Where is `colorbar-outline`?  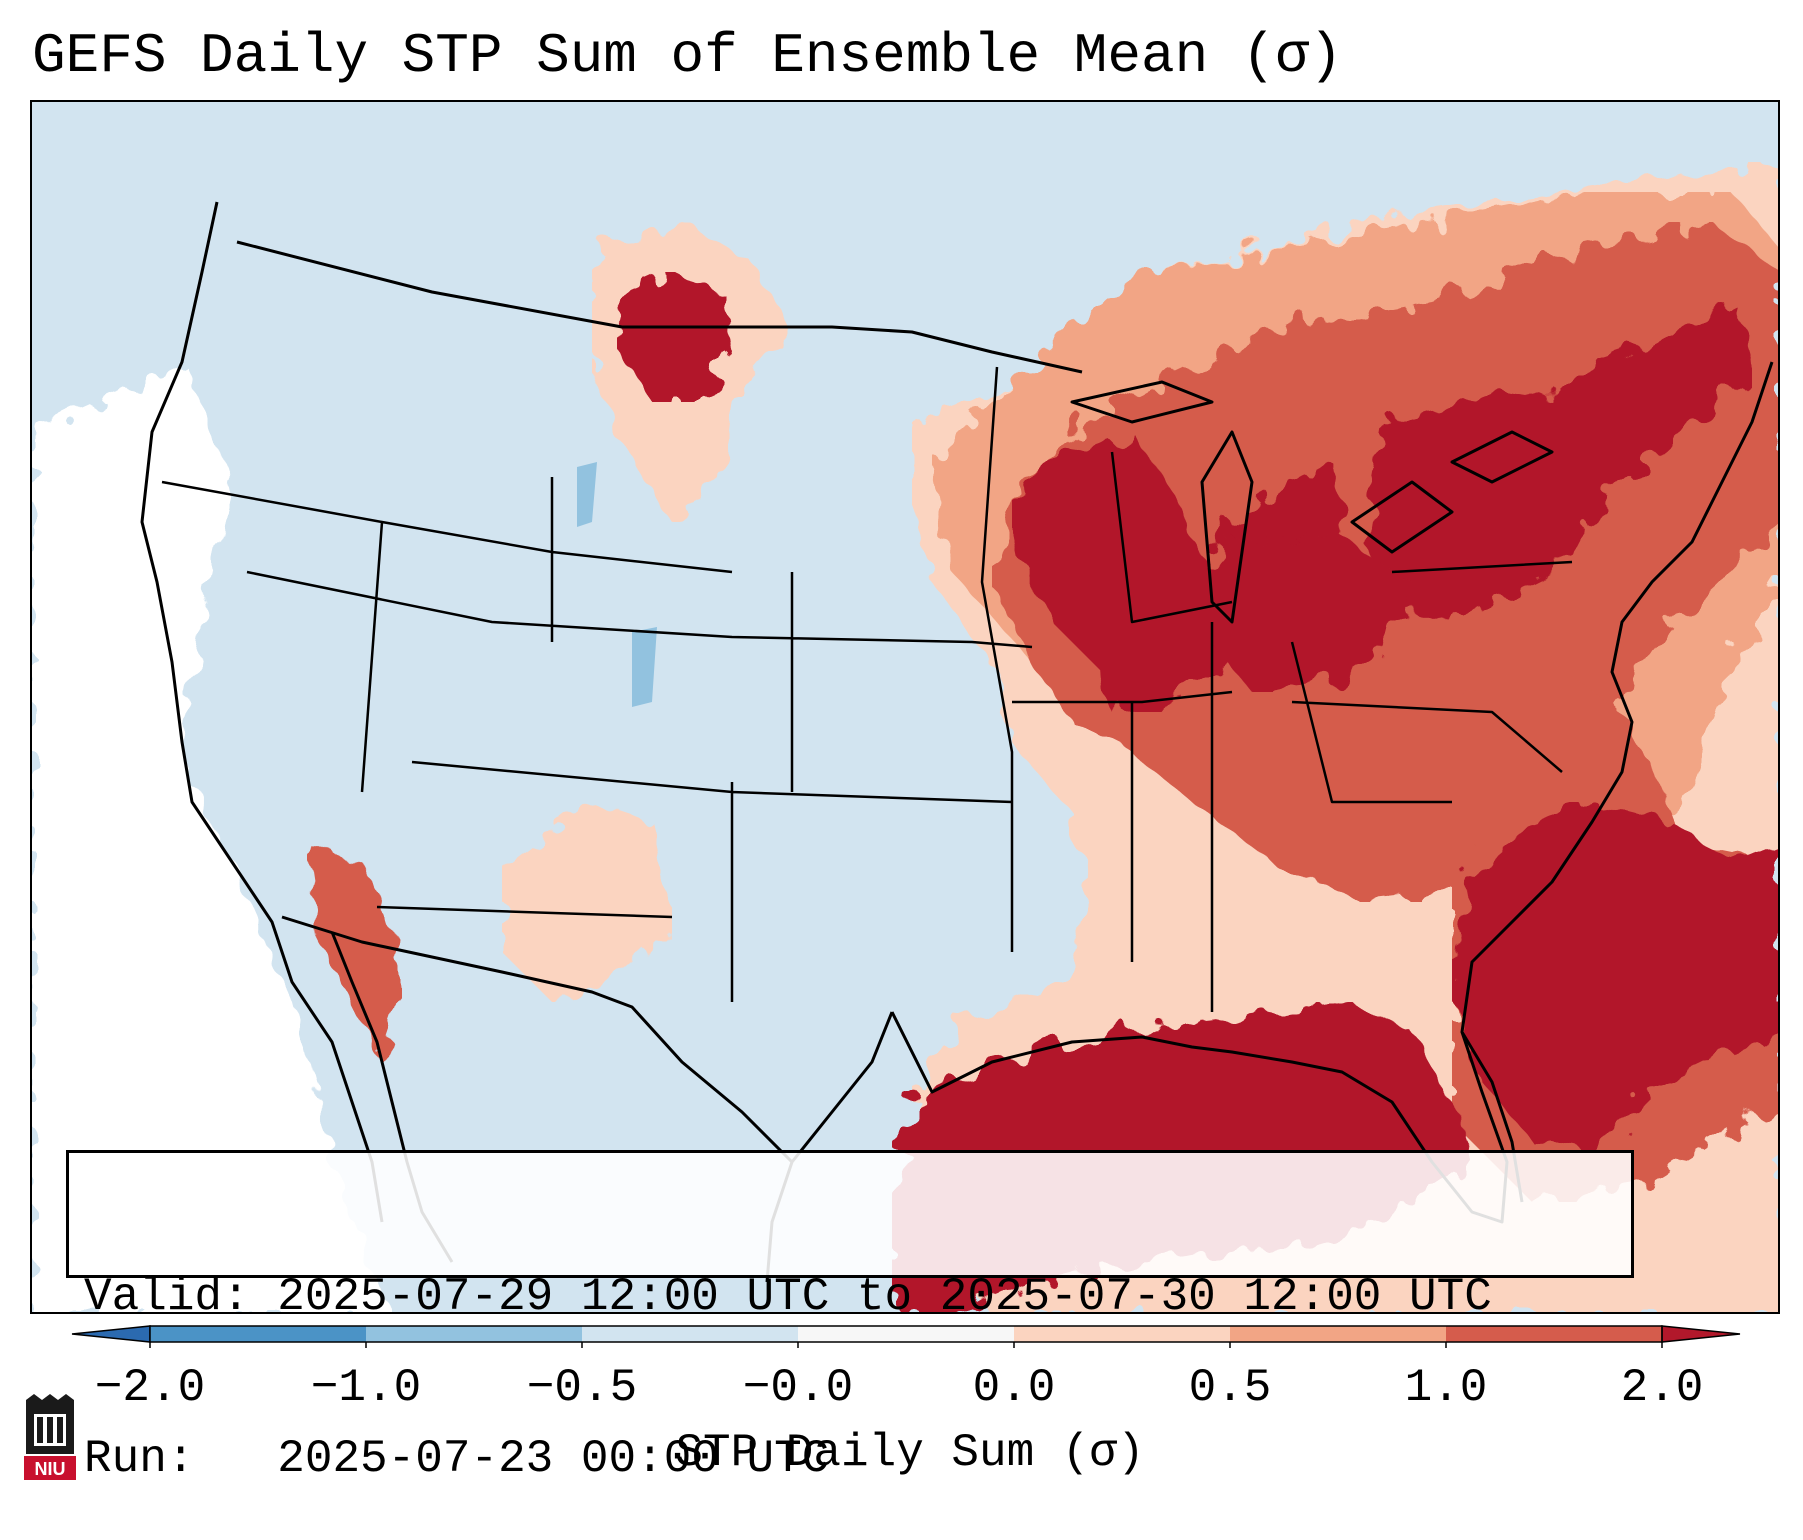
colorbar-outline is located at coordinates (906, 1334).